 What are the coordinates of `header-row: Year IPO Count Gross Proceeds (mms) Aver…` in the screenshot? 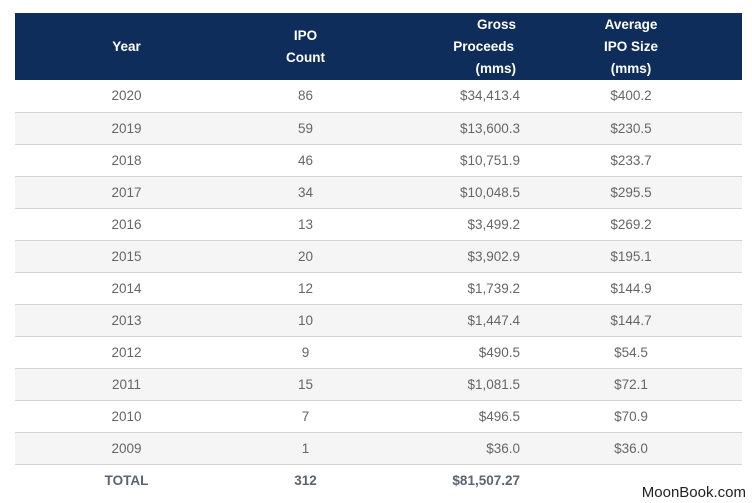 It's located at (378, 46).